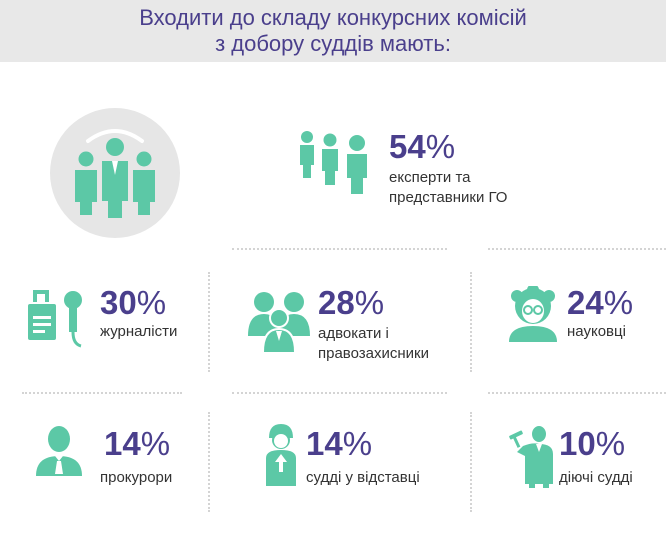  Describe the element at coordinates (596, 331) in the screenshot. I see `stat-label-scientists: науковці` at that location.